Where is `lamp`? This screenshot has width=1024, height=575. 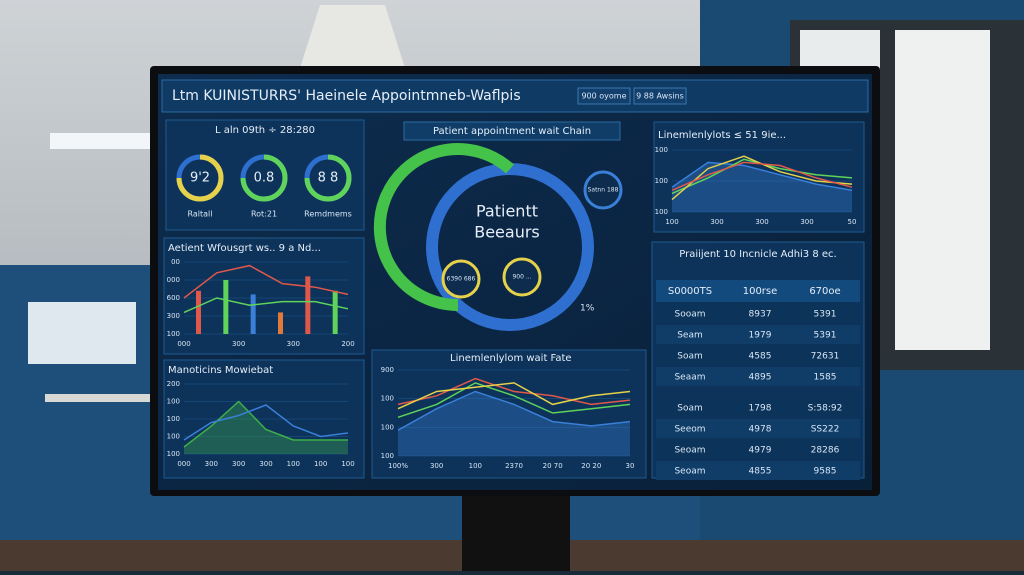
lamp is located at coordinates (352, 36).